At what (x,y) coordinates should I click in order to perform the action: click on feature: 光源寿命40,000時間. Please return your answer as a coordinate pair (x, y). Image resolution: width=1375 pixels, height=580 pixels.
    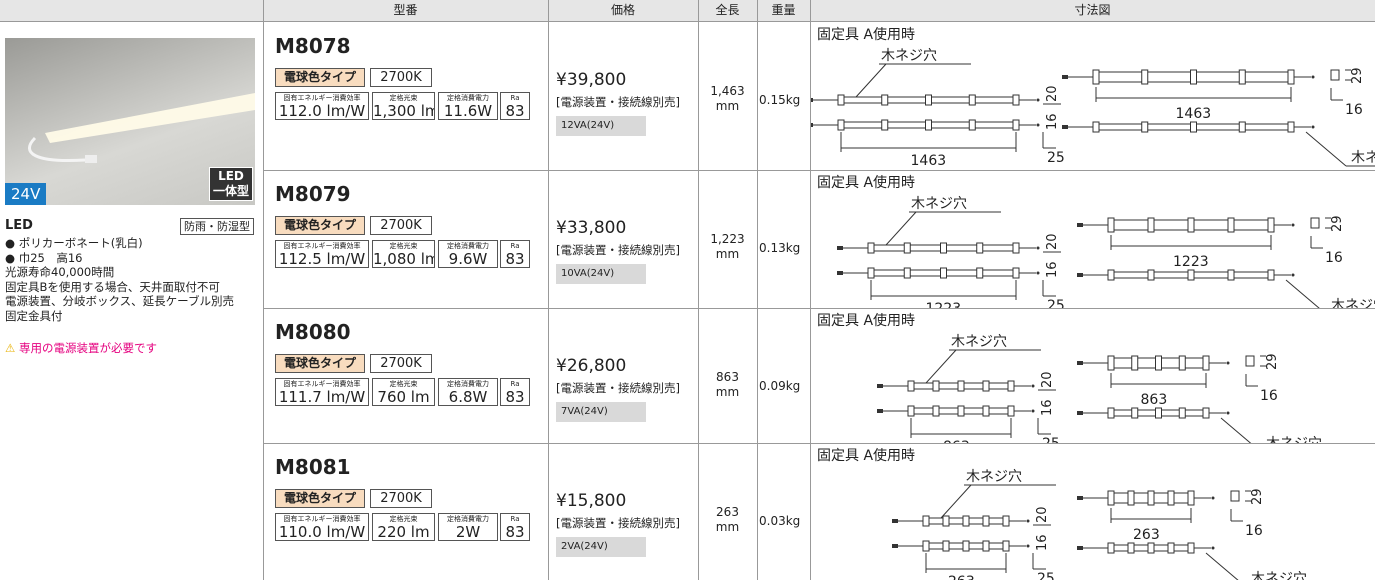
    Looking at the image, I should click on (60, 272).